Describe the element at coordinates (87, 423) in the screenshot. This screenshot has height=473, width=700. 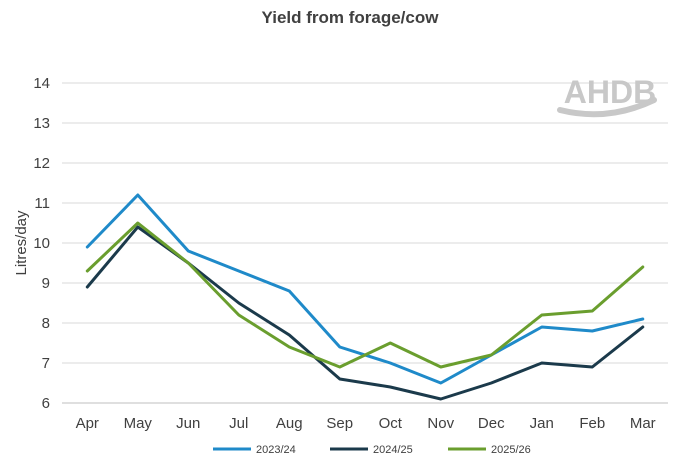
I see `x-tick-label: Apr` at that location.